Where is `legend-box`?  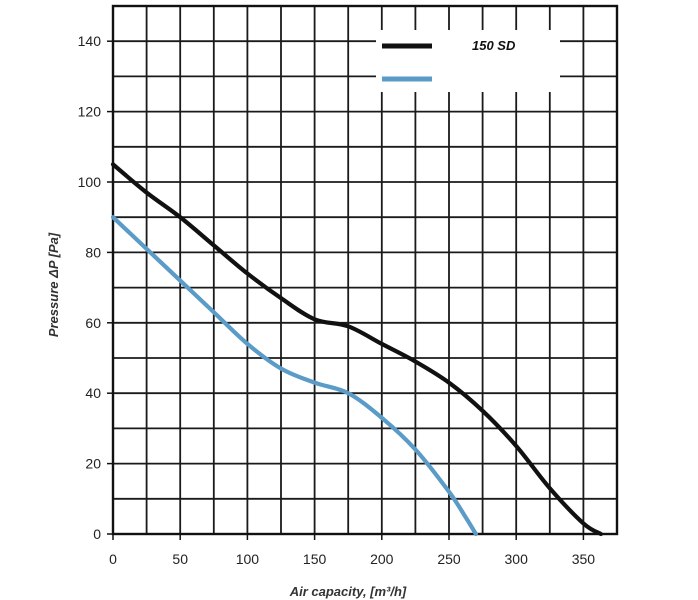 legend-box is located at coordinates (468, 61).